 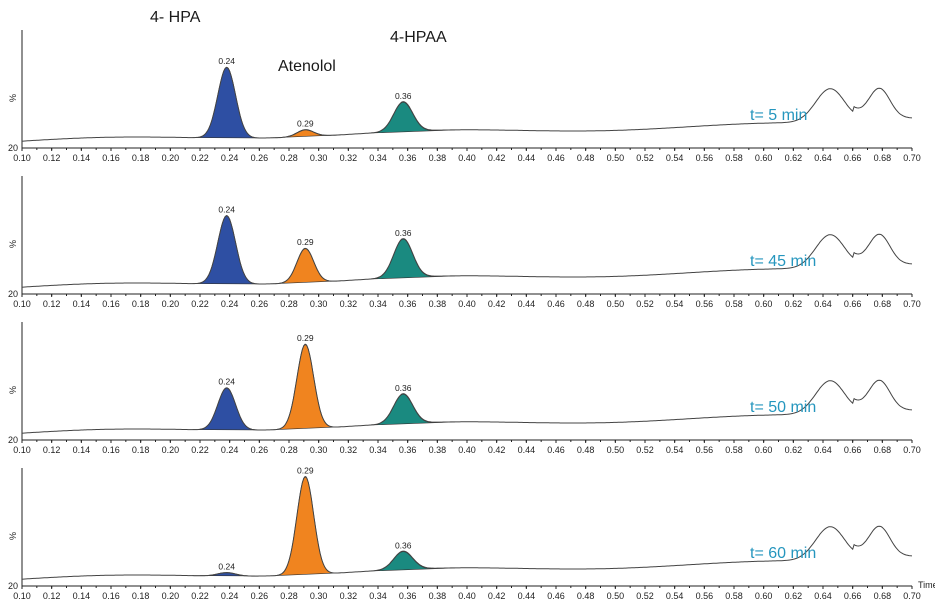 What do you see at coordinates (764, 450) in the screenshot?
I see `x-tick-label: 0.60` at bounding box center [764, 450].